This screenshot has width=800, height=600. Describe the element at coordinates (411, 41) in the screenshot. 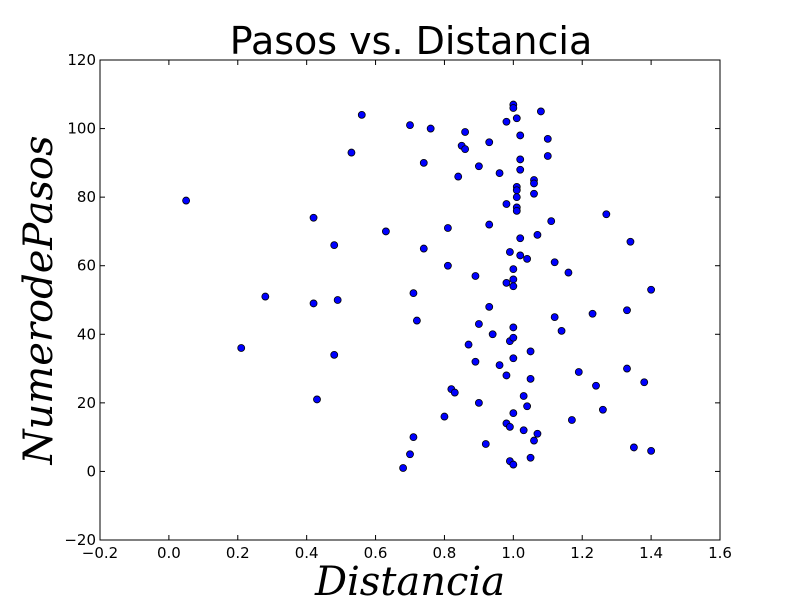

I see `chart-title: Pasos vs. Distancia` at that location.